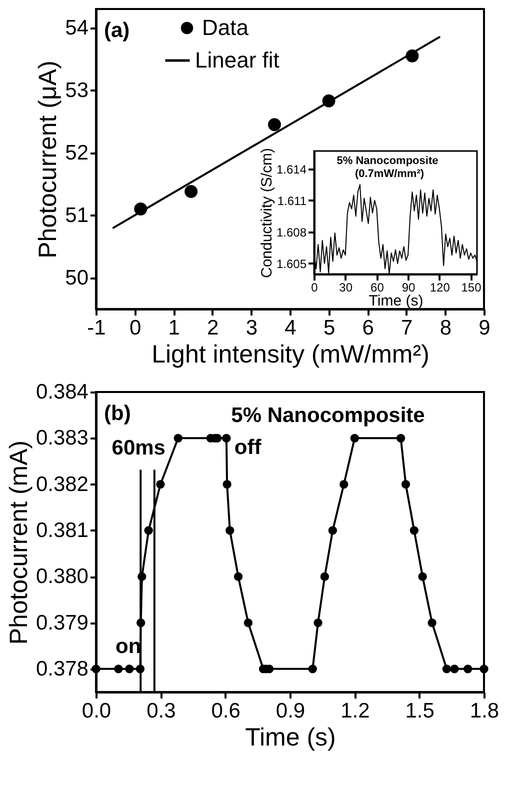 Image resolution: width=521 pixels, height=790 pixels. I want to click on x-tick-label: 120, so click(440, 287).